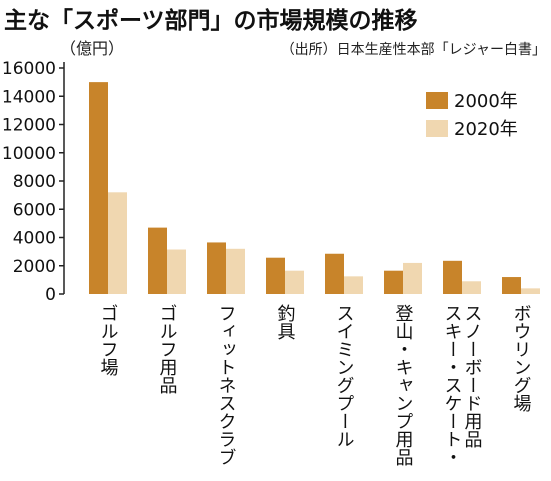 This screenshot has width=551, height=481. I want to click on bar-2000年-1, so click(157, 260).